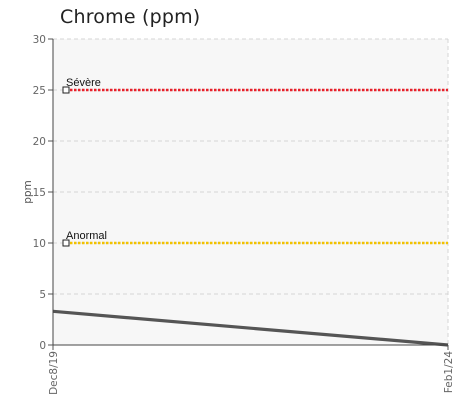 This screenshot has width=465, height=401. I want to click on y-tick-label: 5, so click(42, 295).